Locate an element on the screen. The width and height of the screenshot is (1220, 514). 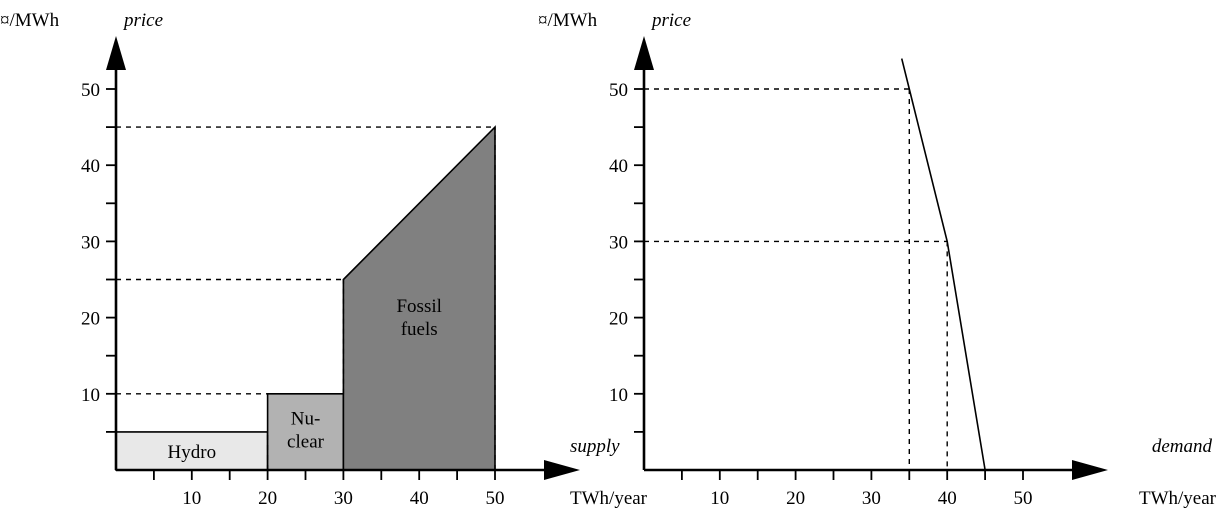
region-label-1-0: Nu- is located at coordinates (306, 418).